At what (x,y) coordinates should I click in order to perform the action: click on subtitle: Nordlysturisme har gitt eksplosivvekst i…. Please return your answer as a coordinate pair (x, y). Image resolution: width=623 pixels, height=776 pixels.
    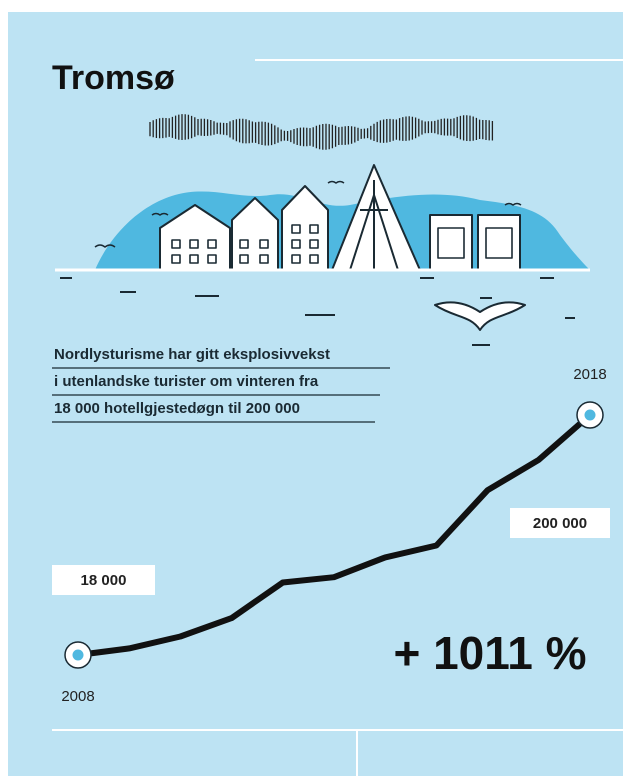
    Looking at the image, I should click on (221, 384).